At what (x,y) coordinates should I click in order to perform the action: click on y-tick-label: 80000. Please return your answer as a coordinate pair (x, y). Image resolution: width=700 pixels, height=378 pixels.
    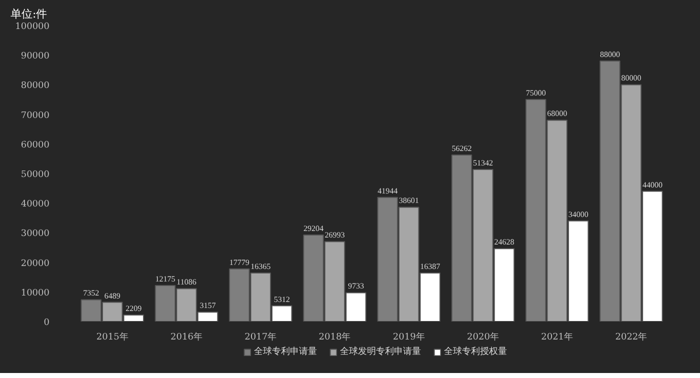
    Looking at the image, I should click on (35, 86).